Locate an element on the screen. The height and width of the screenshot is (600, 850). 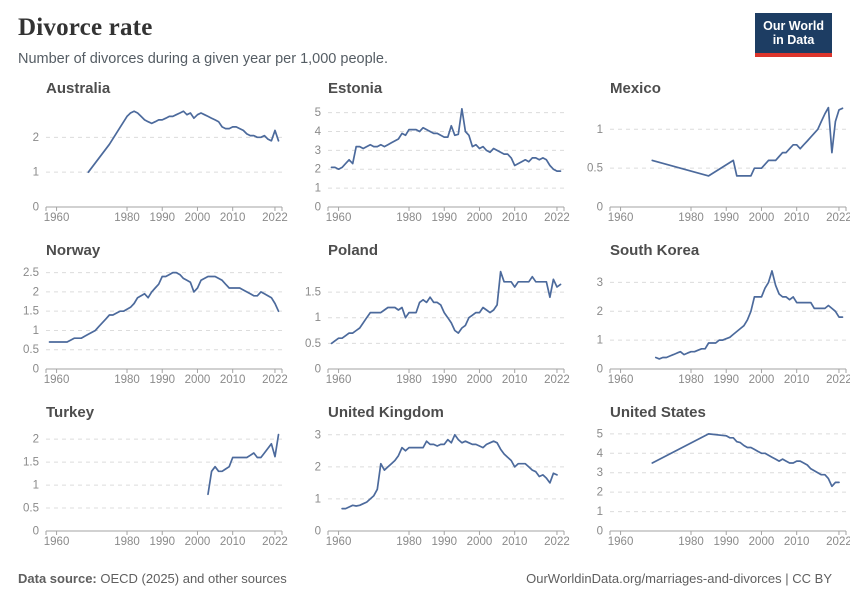
chart-poland: Poland 0 0.5 1 1.5 1960 1980 1990 2000 2010 2022 is located at coordinates (436, 319).